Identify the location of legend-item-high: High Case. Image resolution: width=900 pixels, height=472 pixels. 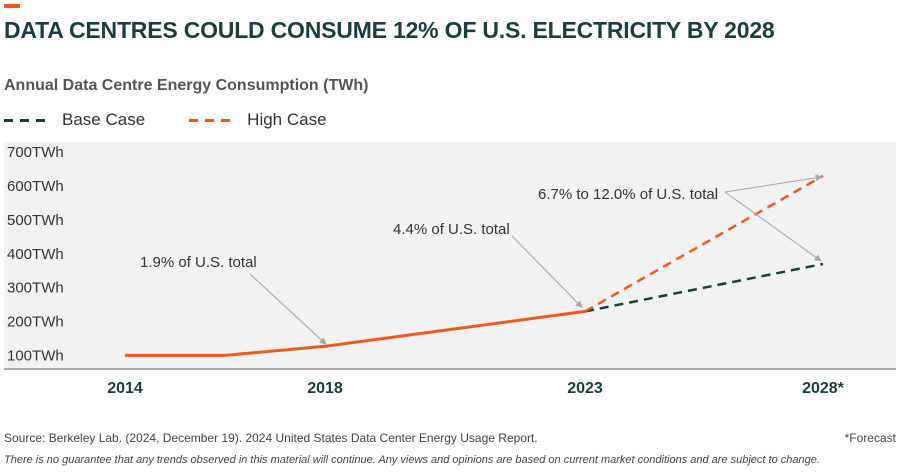
(258, 120).